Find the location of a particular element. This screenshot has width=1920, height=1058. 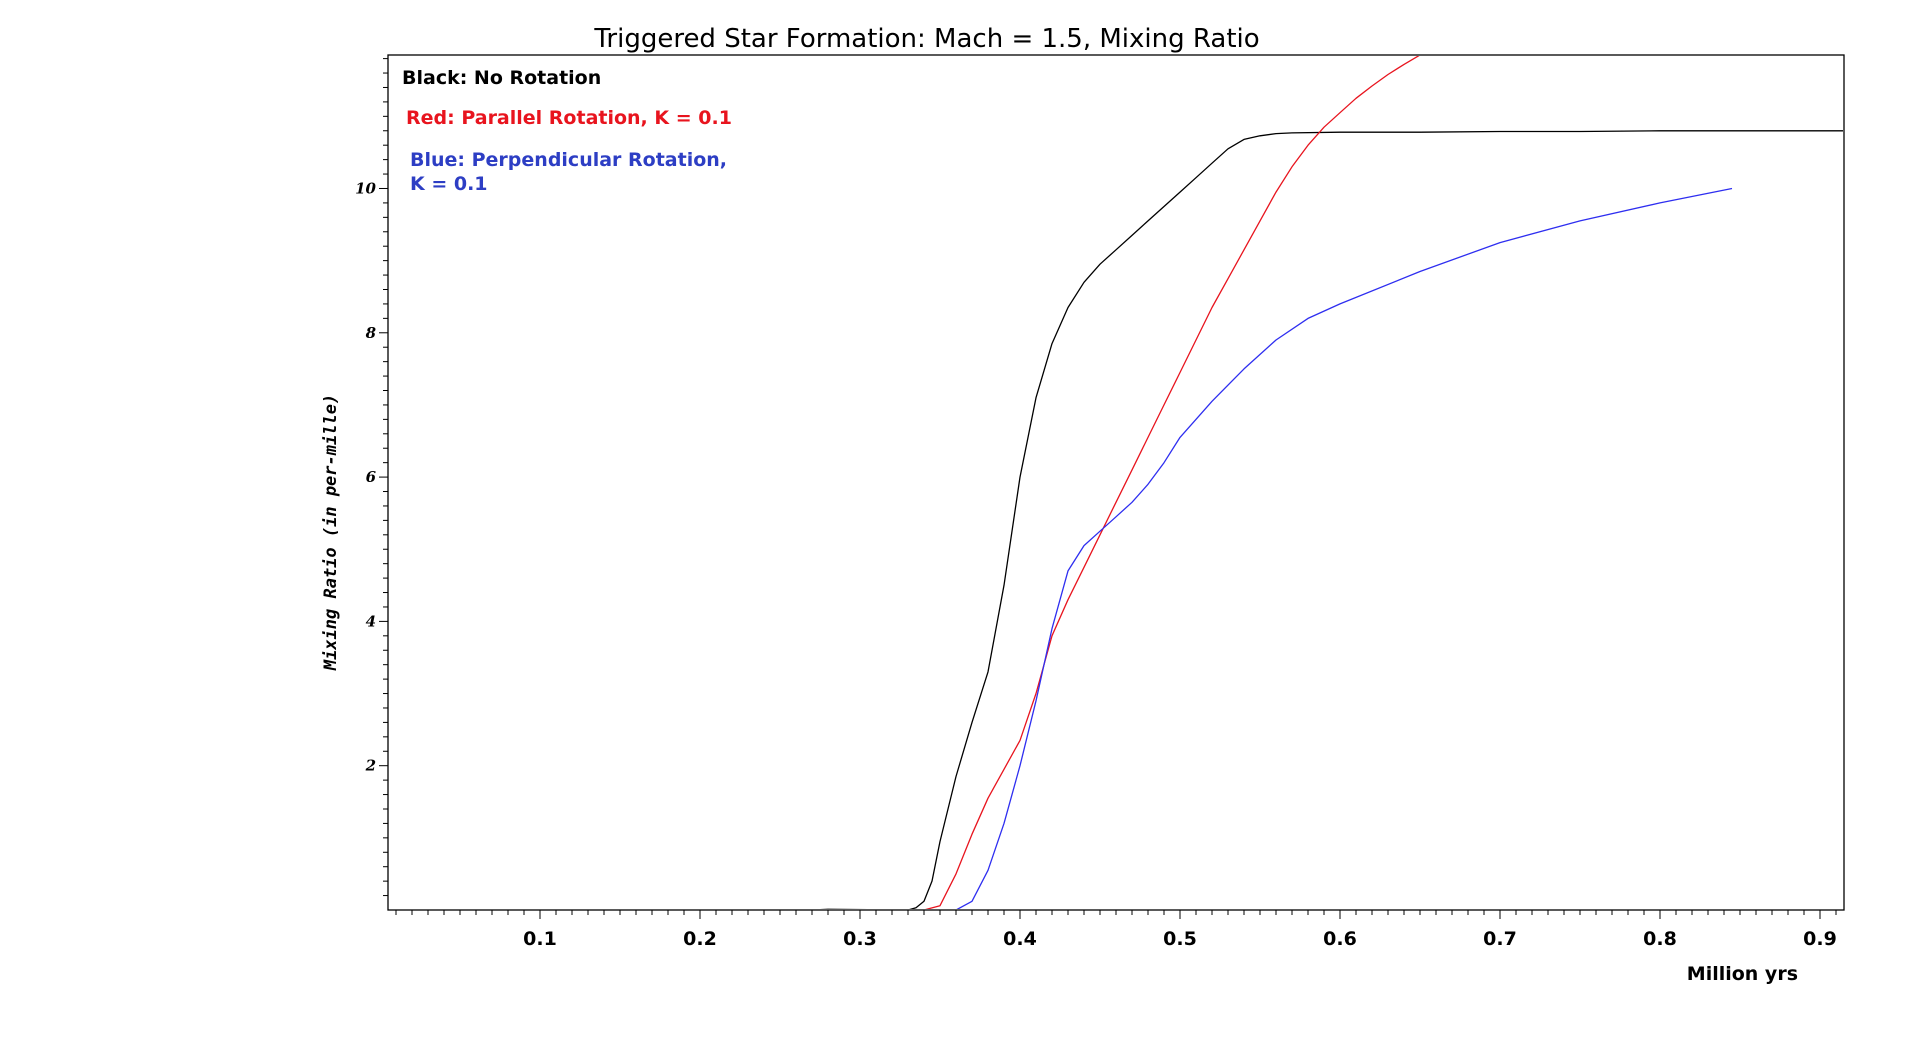

legend-entry-red: Red: Parallel Rotation, K = 0.1 is located at coordinates (569, 118).